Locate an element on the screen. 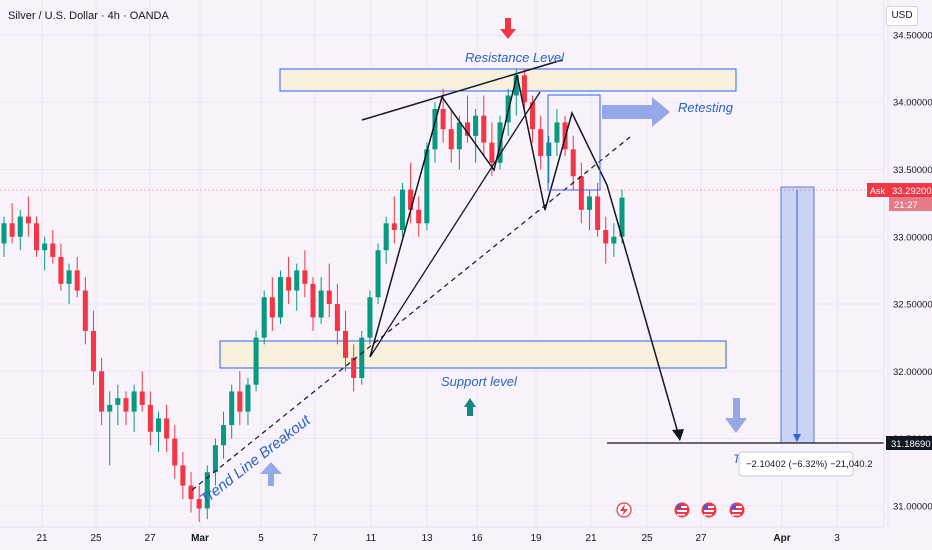  resistance-label: Resistance Level is located at coordinates (515, 57).